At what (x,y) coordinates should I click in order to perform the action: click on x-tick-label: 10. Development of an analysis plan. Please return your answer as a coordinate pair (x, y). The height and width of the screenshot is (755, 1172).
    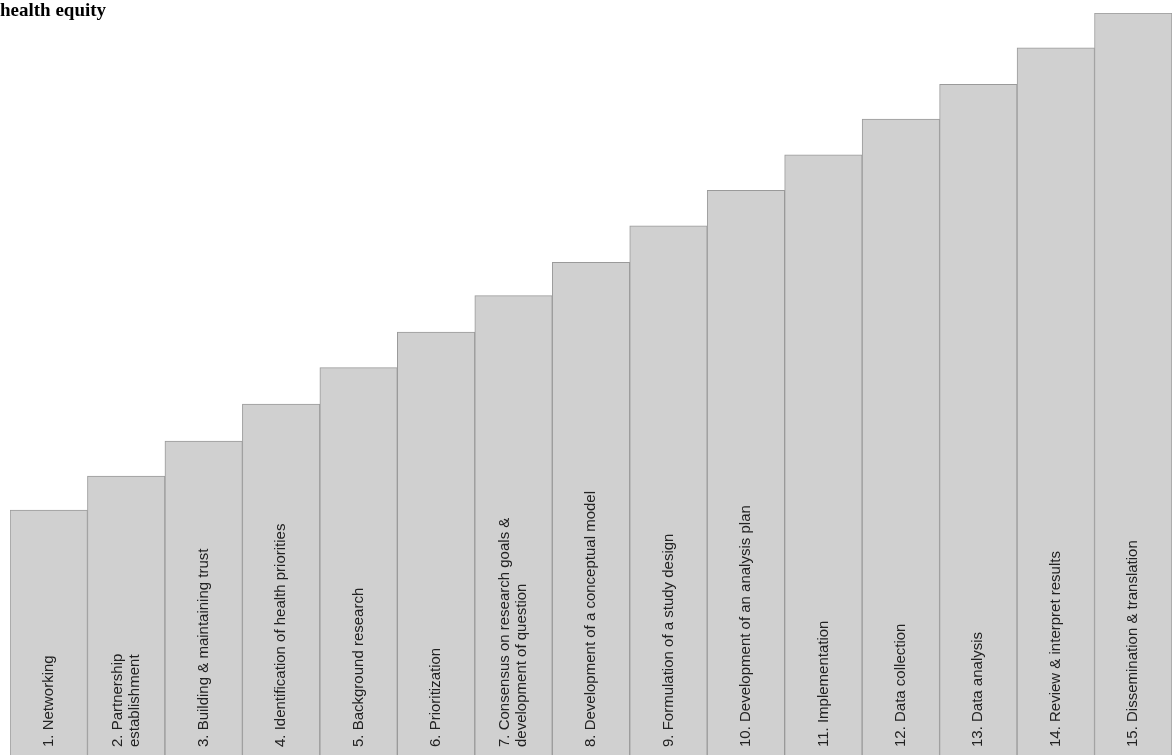
    Looking at the image, I should click on (745, 626).